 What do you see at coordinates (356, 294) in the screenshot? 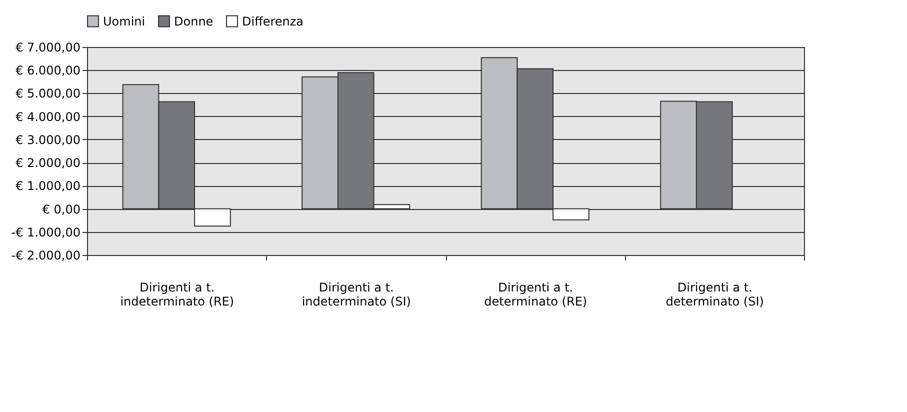
I see `x-tick-label: Dirigenti a t. indeterminato (SI)` at bounding box center [356, 294].